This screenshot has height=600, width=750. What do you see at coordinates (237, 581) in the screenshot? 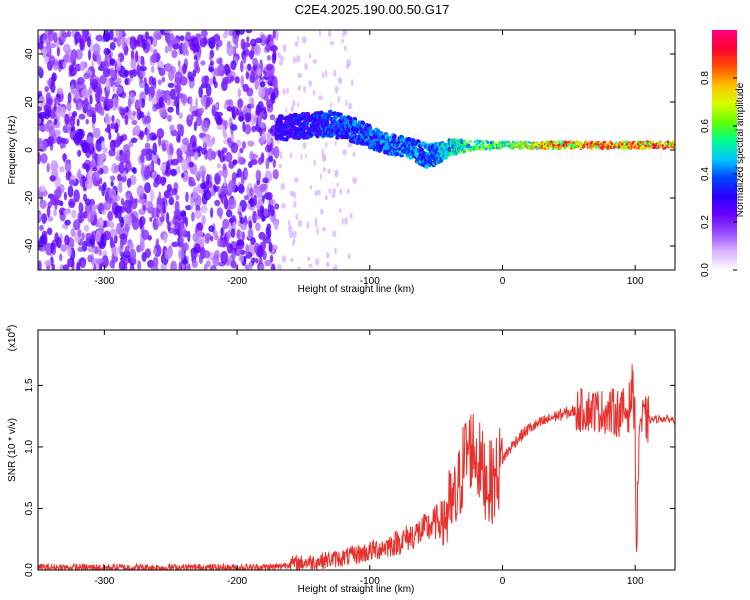
I see `snr-x-tick-label: -200` at bounding box center [237, 581].